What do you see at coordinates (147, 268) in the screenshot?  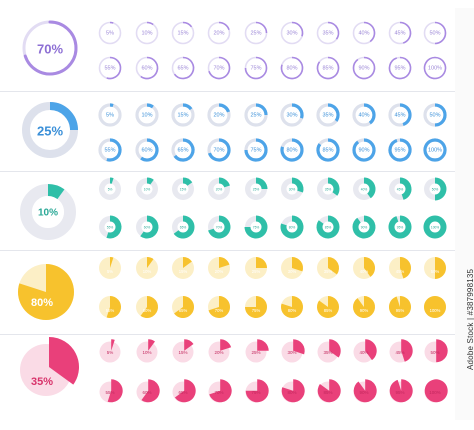 I see `small-pie-indicator: 10%` at bounding box center [147, 268].